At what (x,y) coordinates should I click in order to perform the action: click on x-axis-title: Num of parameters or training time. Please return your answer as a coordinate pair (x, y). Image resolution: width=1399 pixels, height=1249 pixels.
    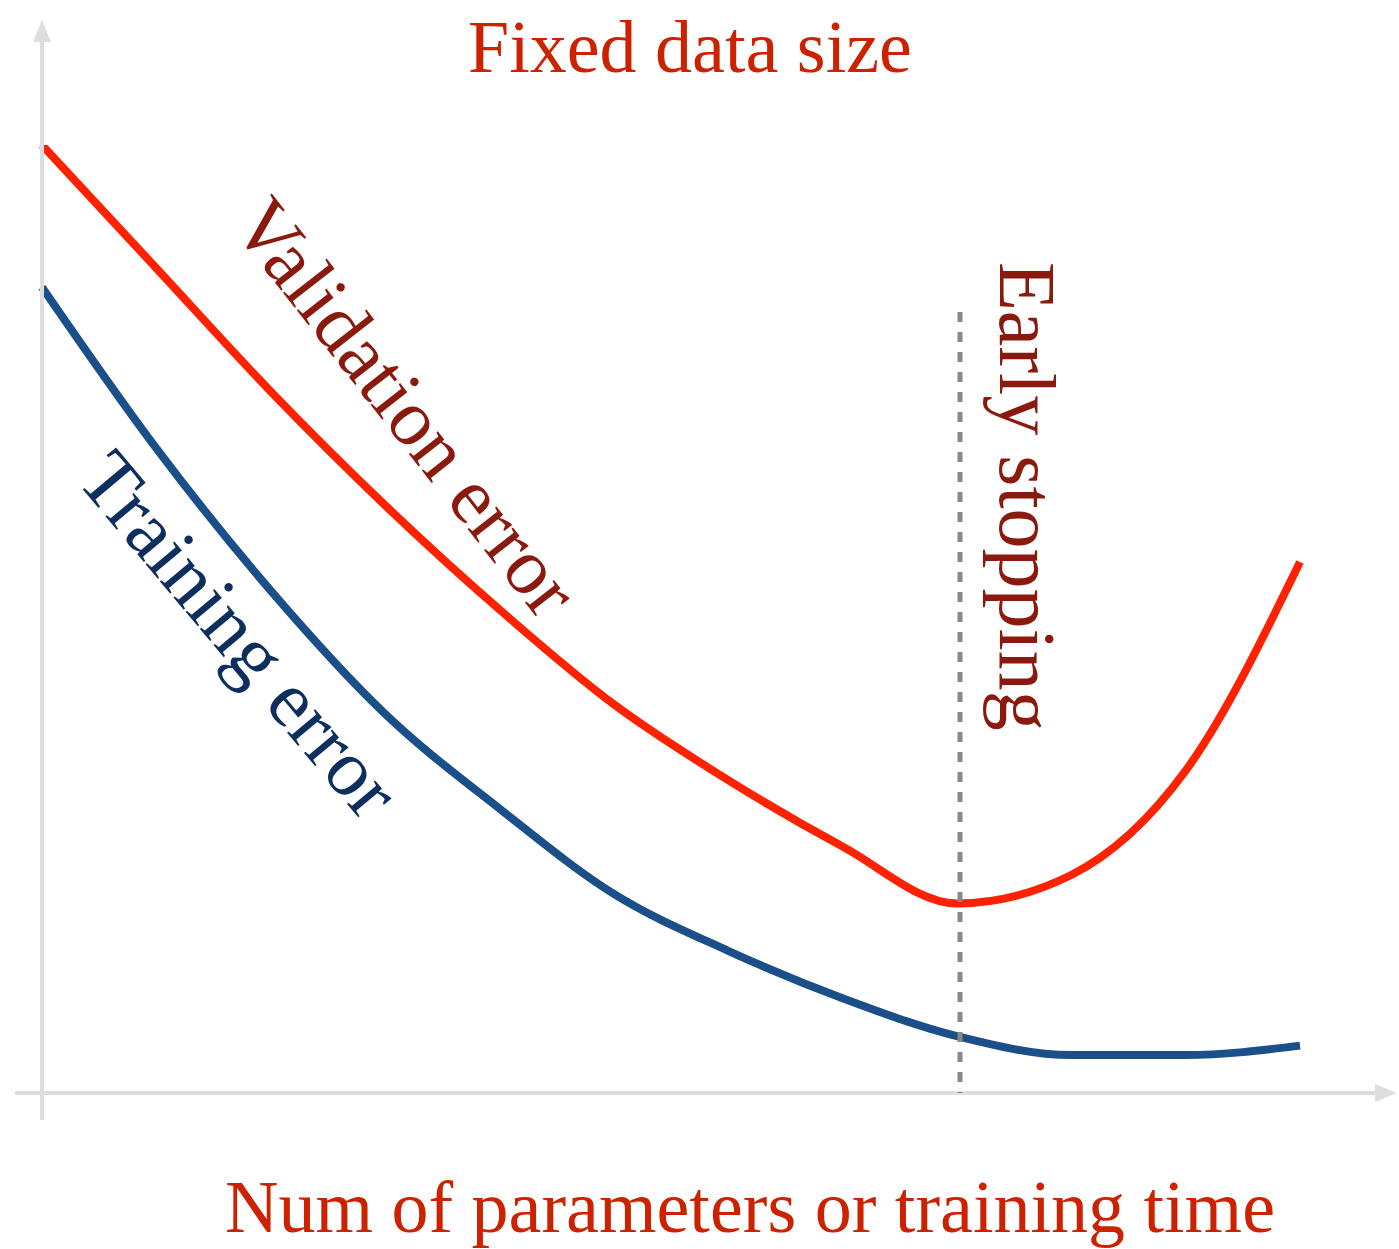
    Looking at the image, I should click on (750, 1207).